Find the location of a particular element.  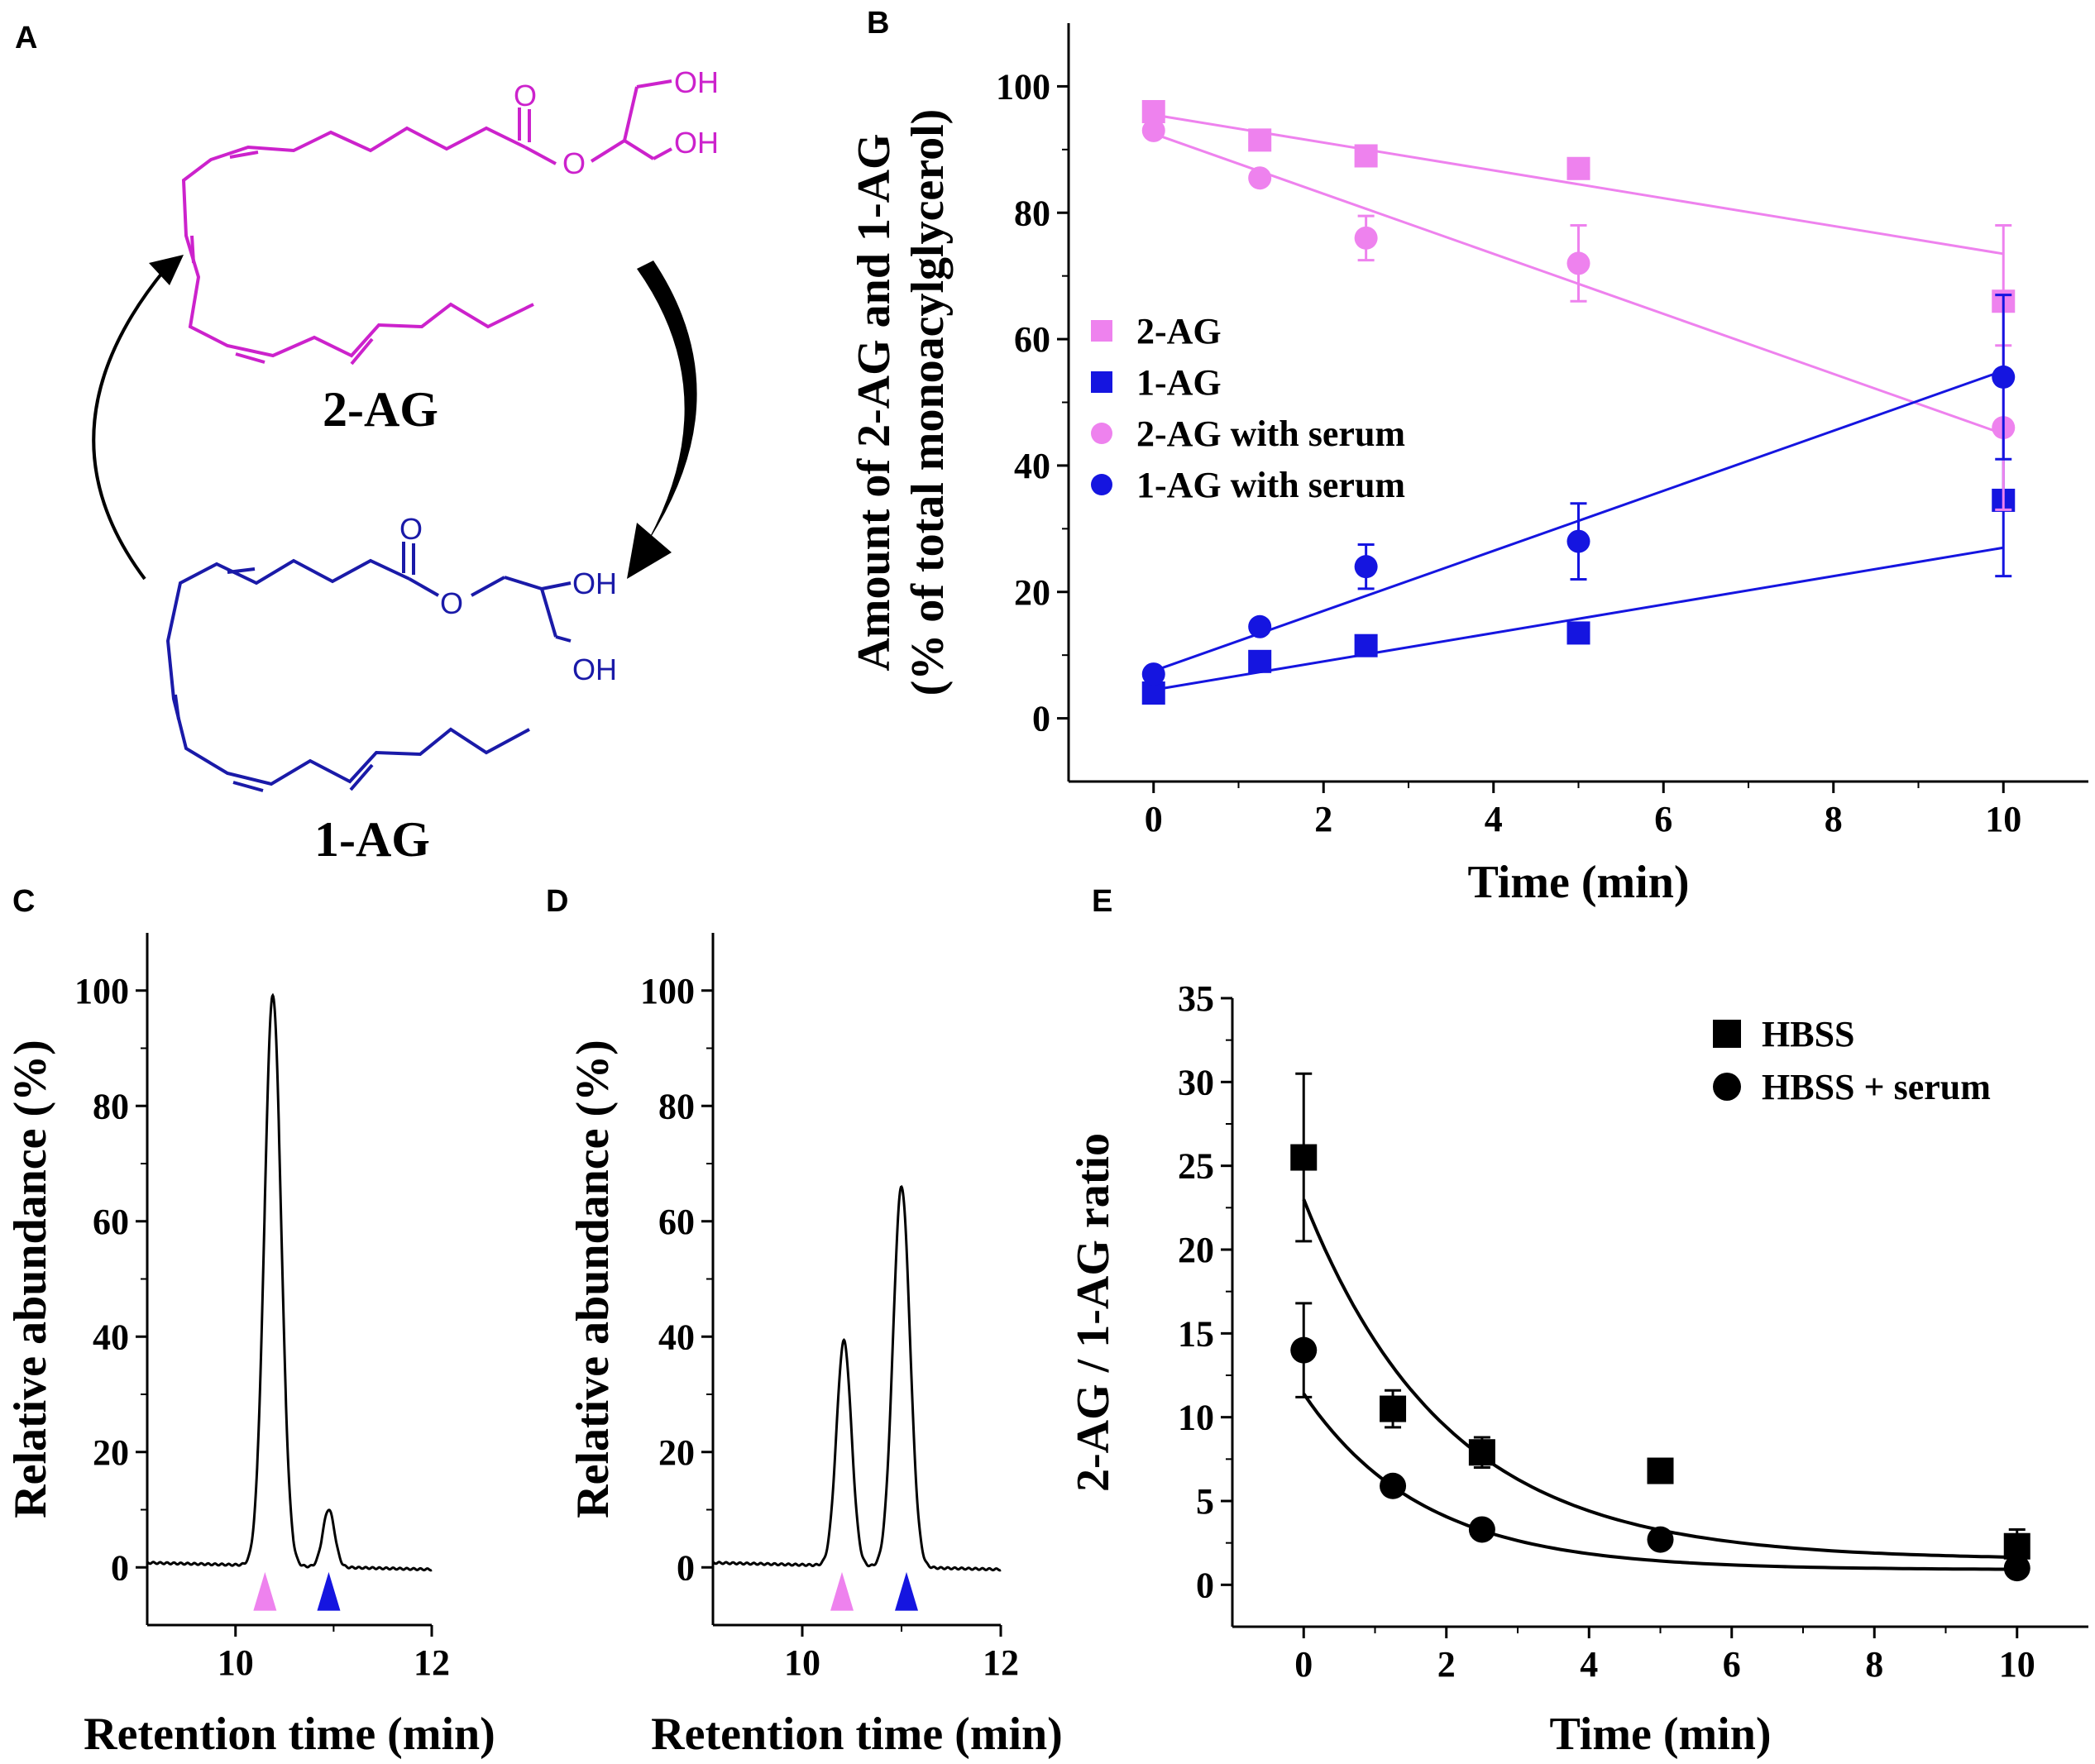

y-tick-label: 25 is located at coordinates (1196, 1166).